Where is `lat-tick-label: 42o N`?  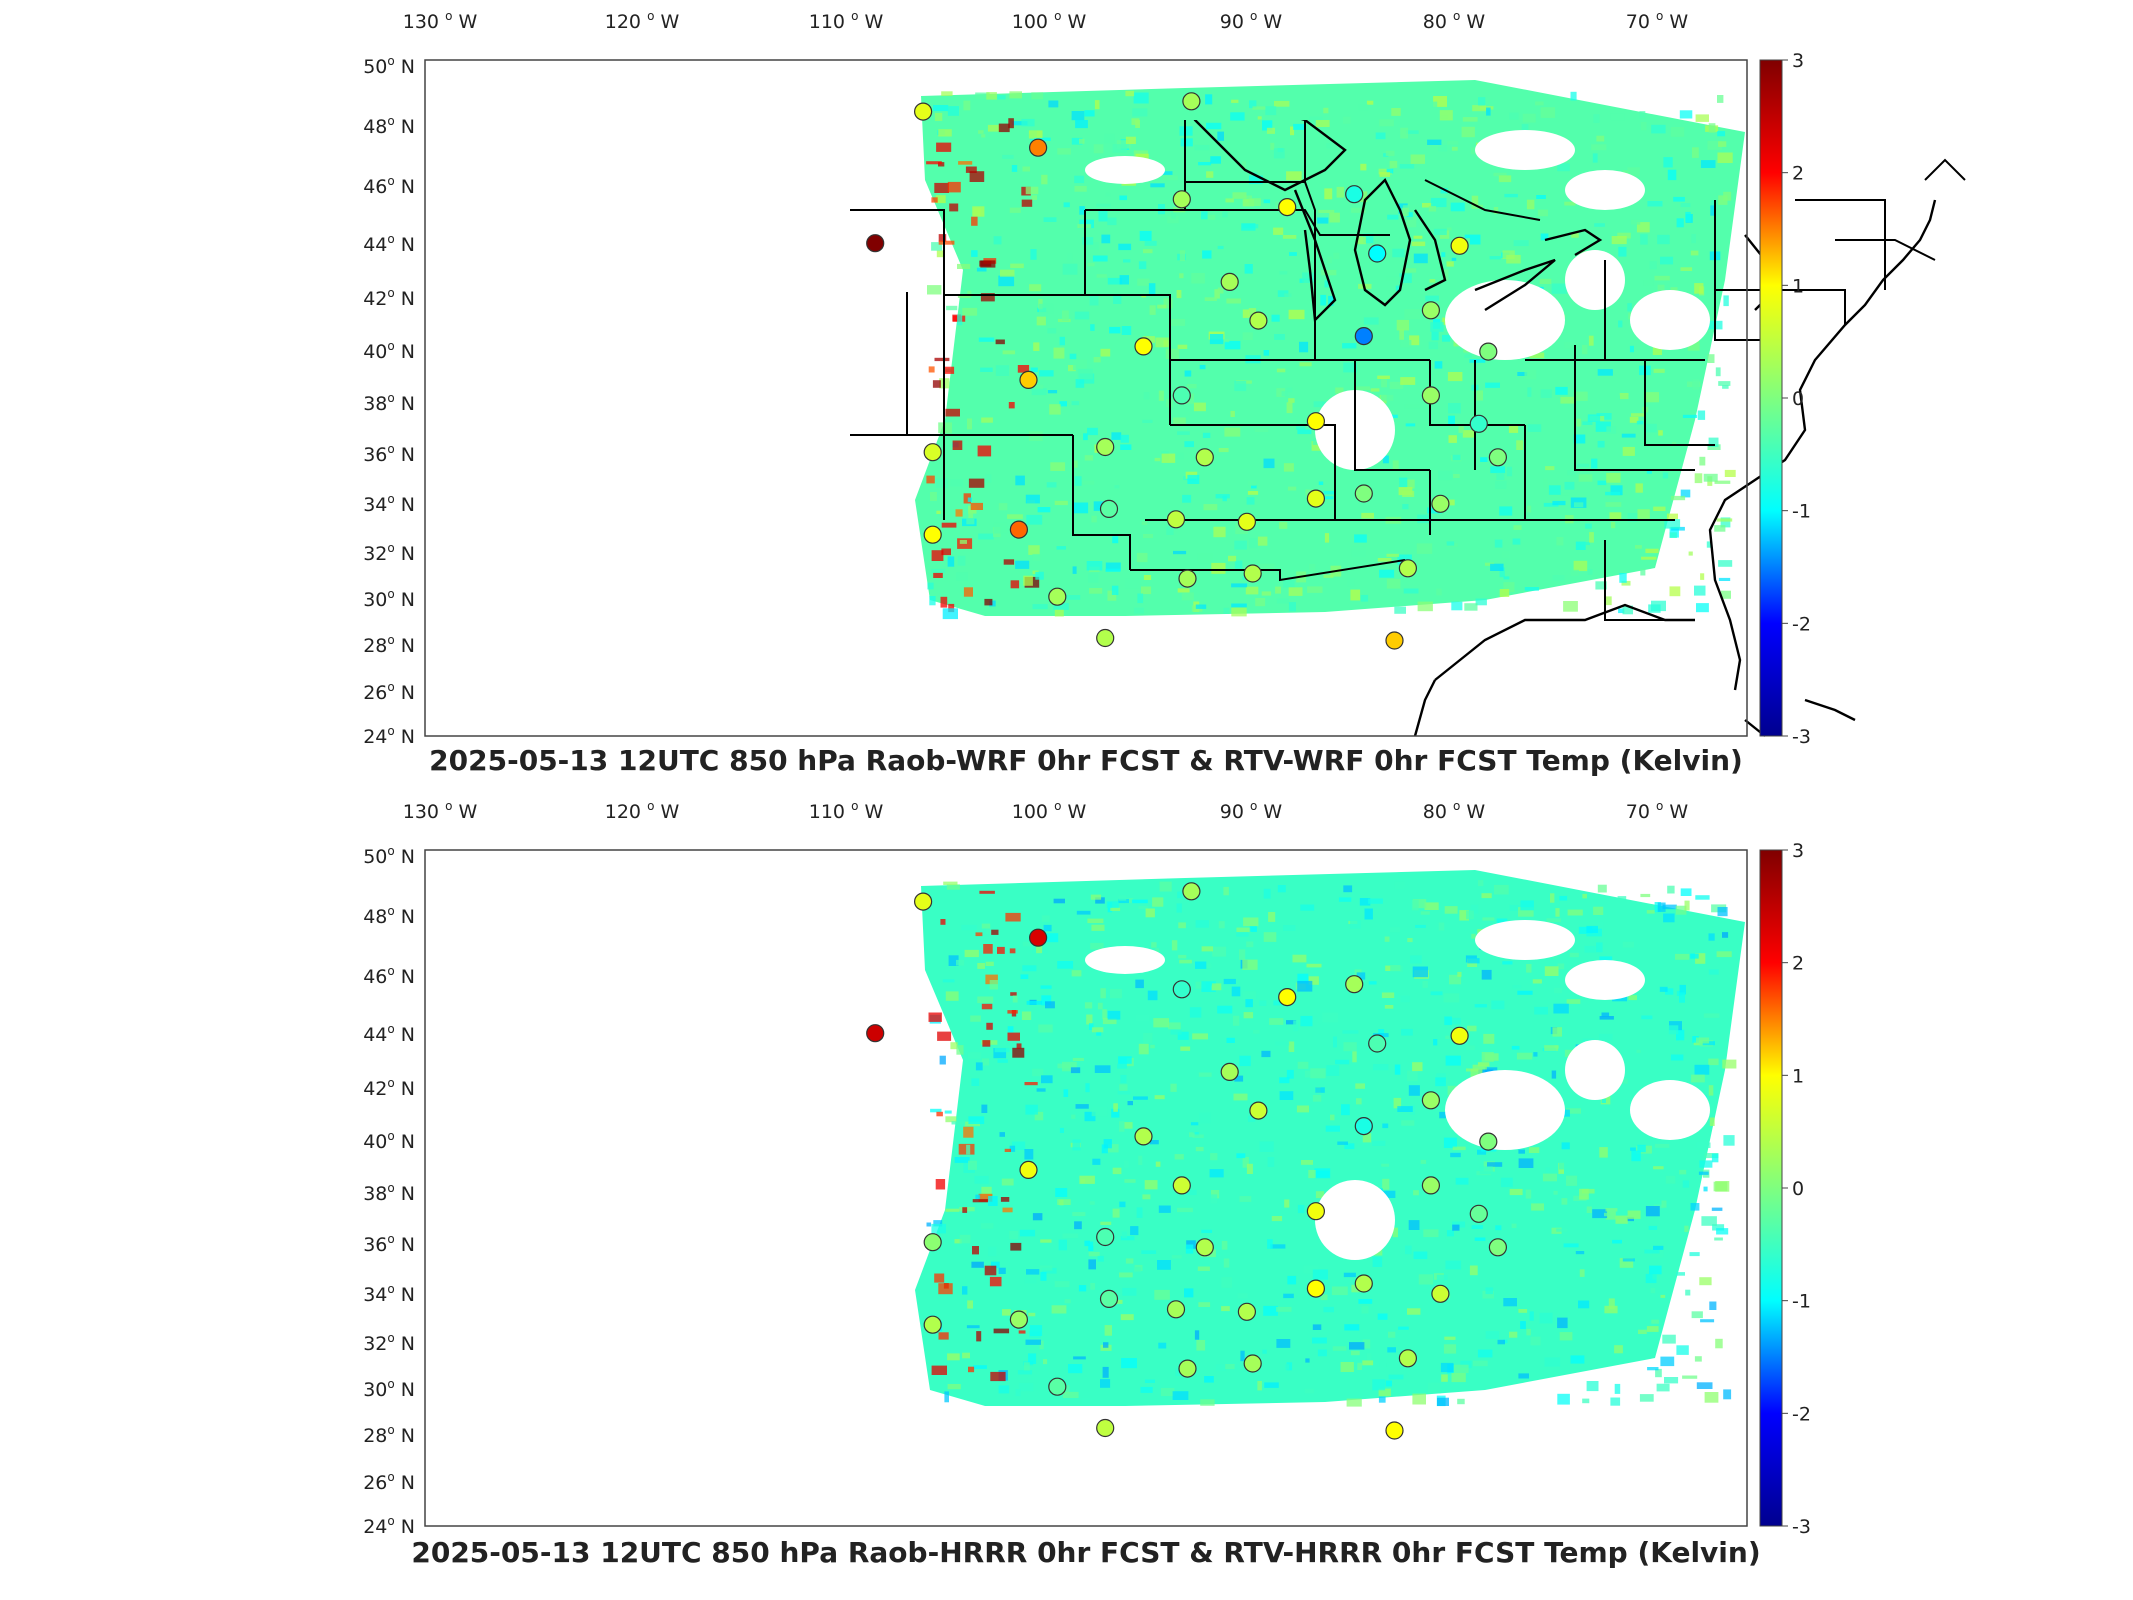 lat-tick-label: 42o N is located at coordinates (389, 1088).